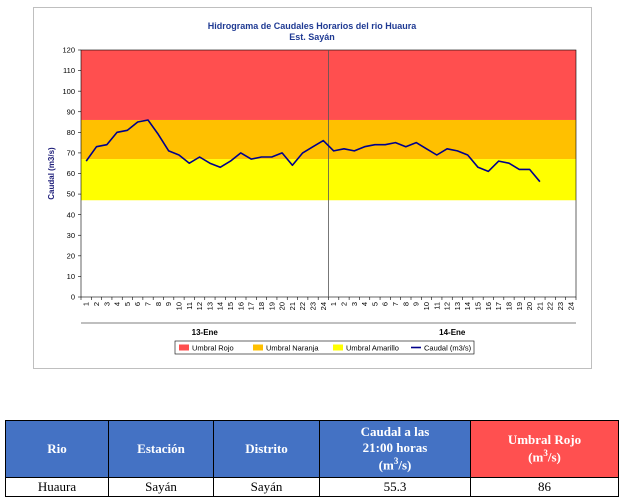 This screenshot has height=500, width=622. Describe the element at coordinates (395, 487) in the screenshot. I see `cell-caudal: 55.3` at that location.